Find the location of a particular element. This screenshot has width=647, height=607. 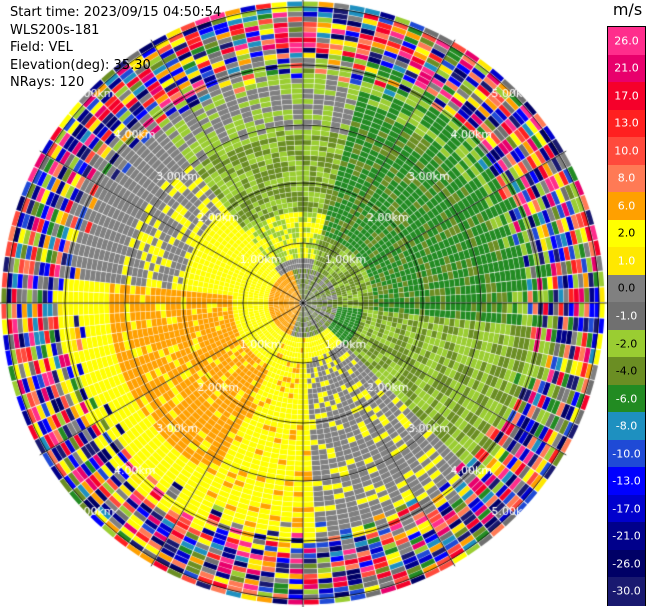

colorbar-tick-label: -21.0 is located at coordinates (626, 536).